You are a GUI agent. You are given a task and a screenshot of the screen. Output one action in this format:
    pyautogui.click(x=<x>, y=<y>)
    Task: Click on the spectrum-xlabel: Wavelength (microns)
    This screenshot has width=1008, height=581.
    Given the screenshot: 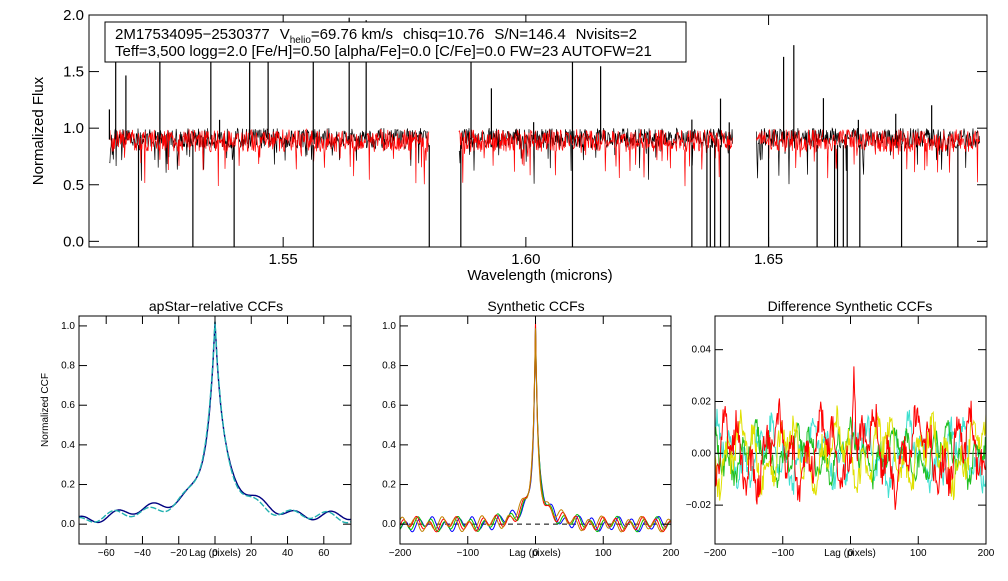 What is the action you would take?
    pyautogui.click(x=539, y=275)
    